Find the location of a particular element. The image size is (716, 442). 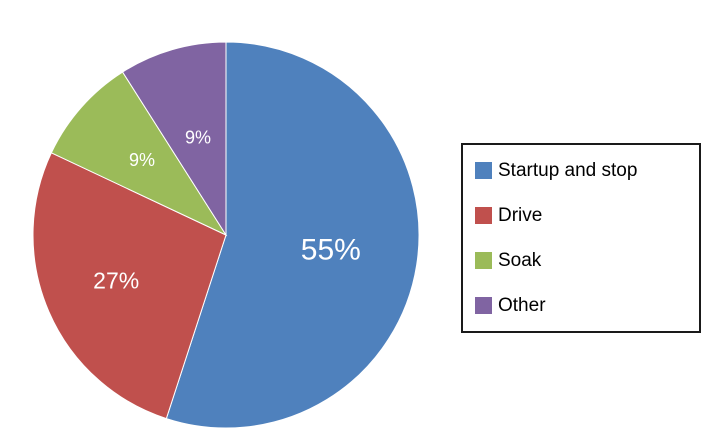

legend: Startup and stop Drive Soak Other is located at coordinates (581, 238).